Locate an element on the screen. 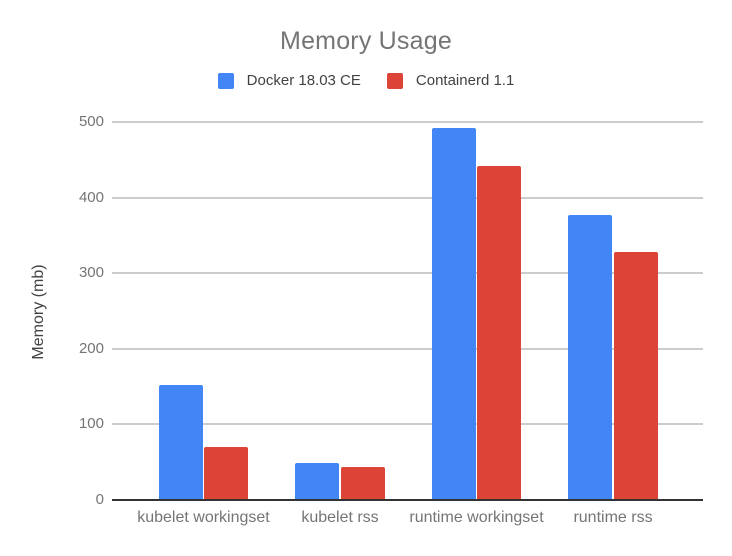  legend-swatch-docker-18-03-ce is located at coordinates (225, 80).